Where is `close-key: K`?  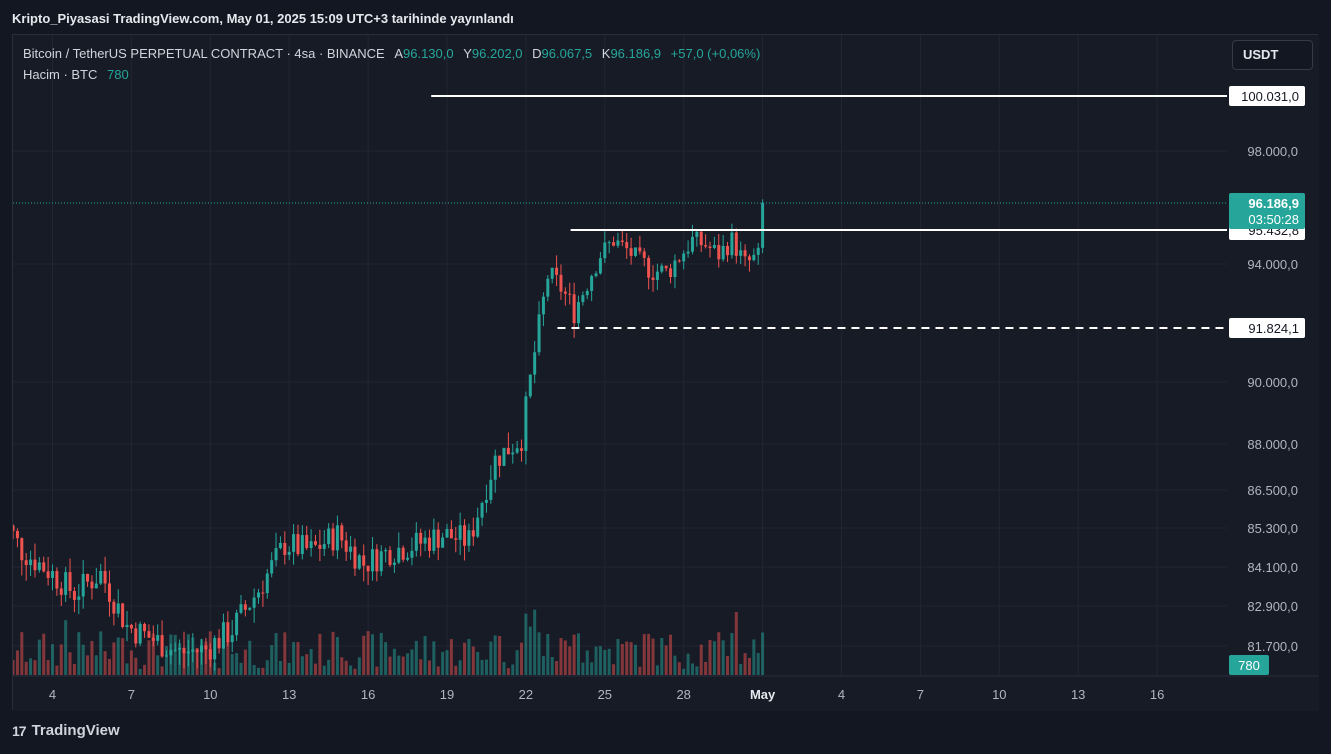
close-key: K is located at coordinates (606, 53).